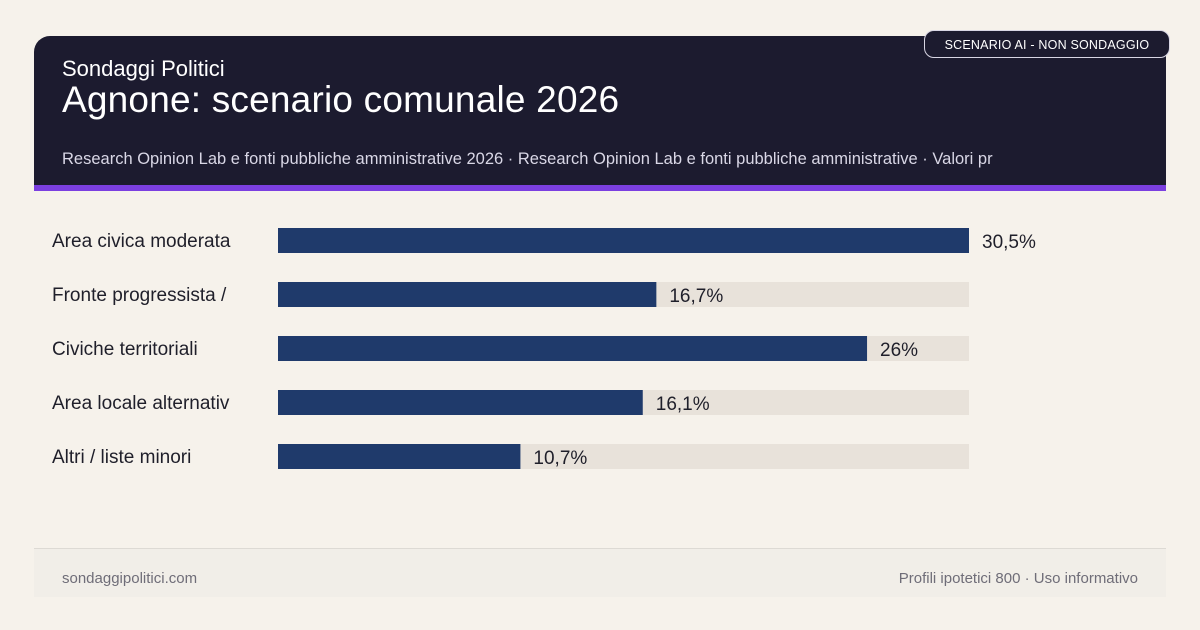 The image size is (1200, 630). What do you see at coordinates (1018, 578) in the screenshot?
I see `footer-note: Profili ipotetici 800 · Uso informativo` at bounding box center [1018, 578].